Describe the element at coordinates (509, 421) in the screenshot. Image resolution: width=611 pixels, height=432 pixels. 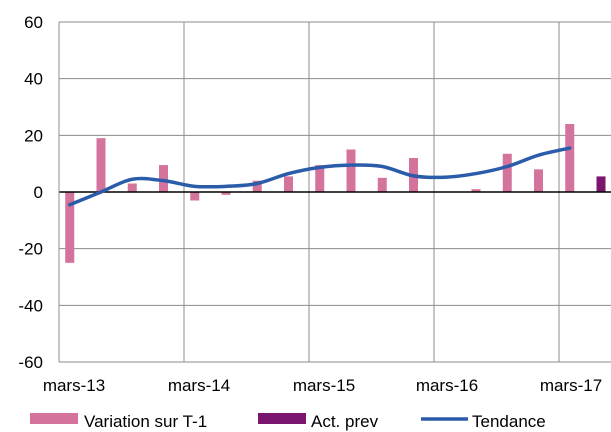
I see `legend-label-tendance: Tendance` at that location.